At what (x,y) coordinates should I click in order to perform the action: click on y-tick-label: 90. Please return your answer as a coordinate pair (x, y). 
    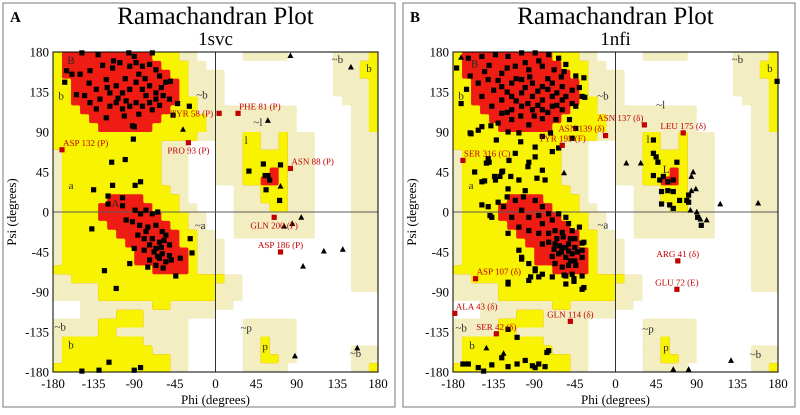
    Looking at the image, I should click on (42, 132).